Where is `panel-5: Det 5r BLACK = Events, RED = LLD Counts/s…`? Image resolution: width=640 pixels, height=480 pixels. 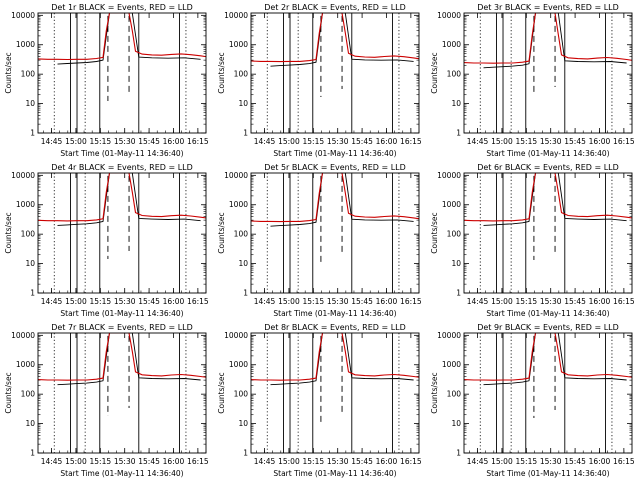 panel-5: Det 5r BLACK = Events, RED = LLD Counts/s… is located at coordinates (319, 240).